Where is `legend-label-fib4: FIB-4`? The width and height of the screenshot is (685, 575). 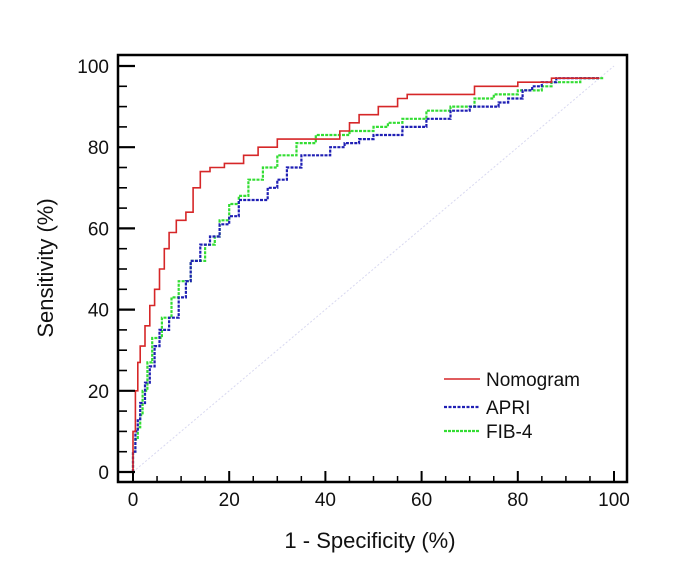
legend-label-fib4: FIB-4 is located at coordinates (509, 432).